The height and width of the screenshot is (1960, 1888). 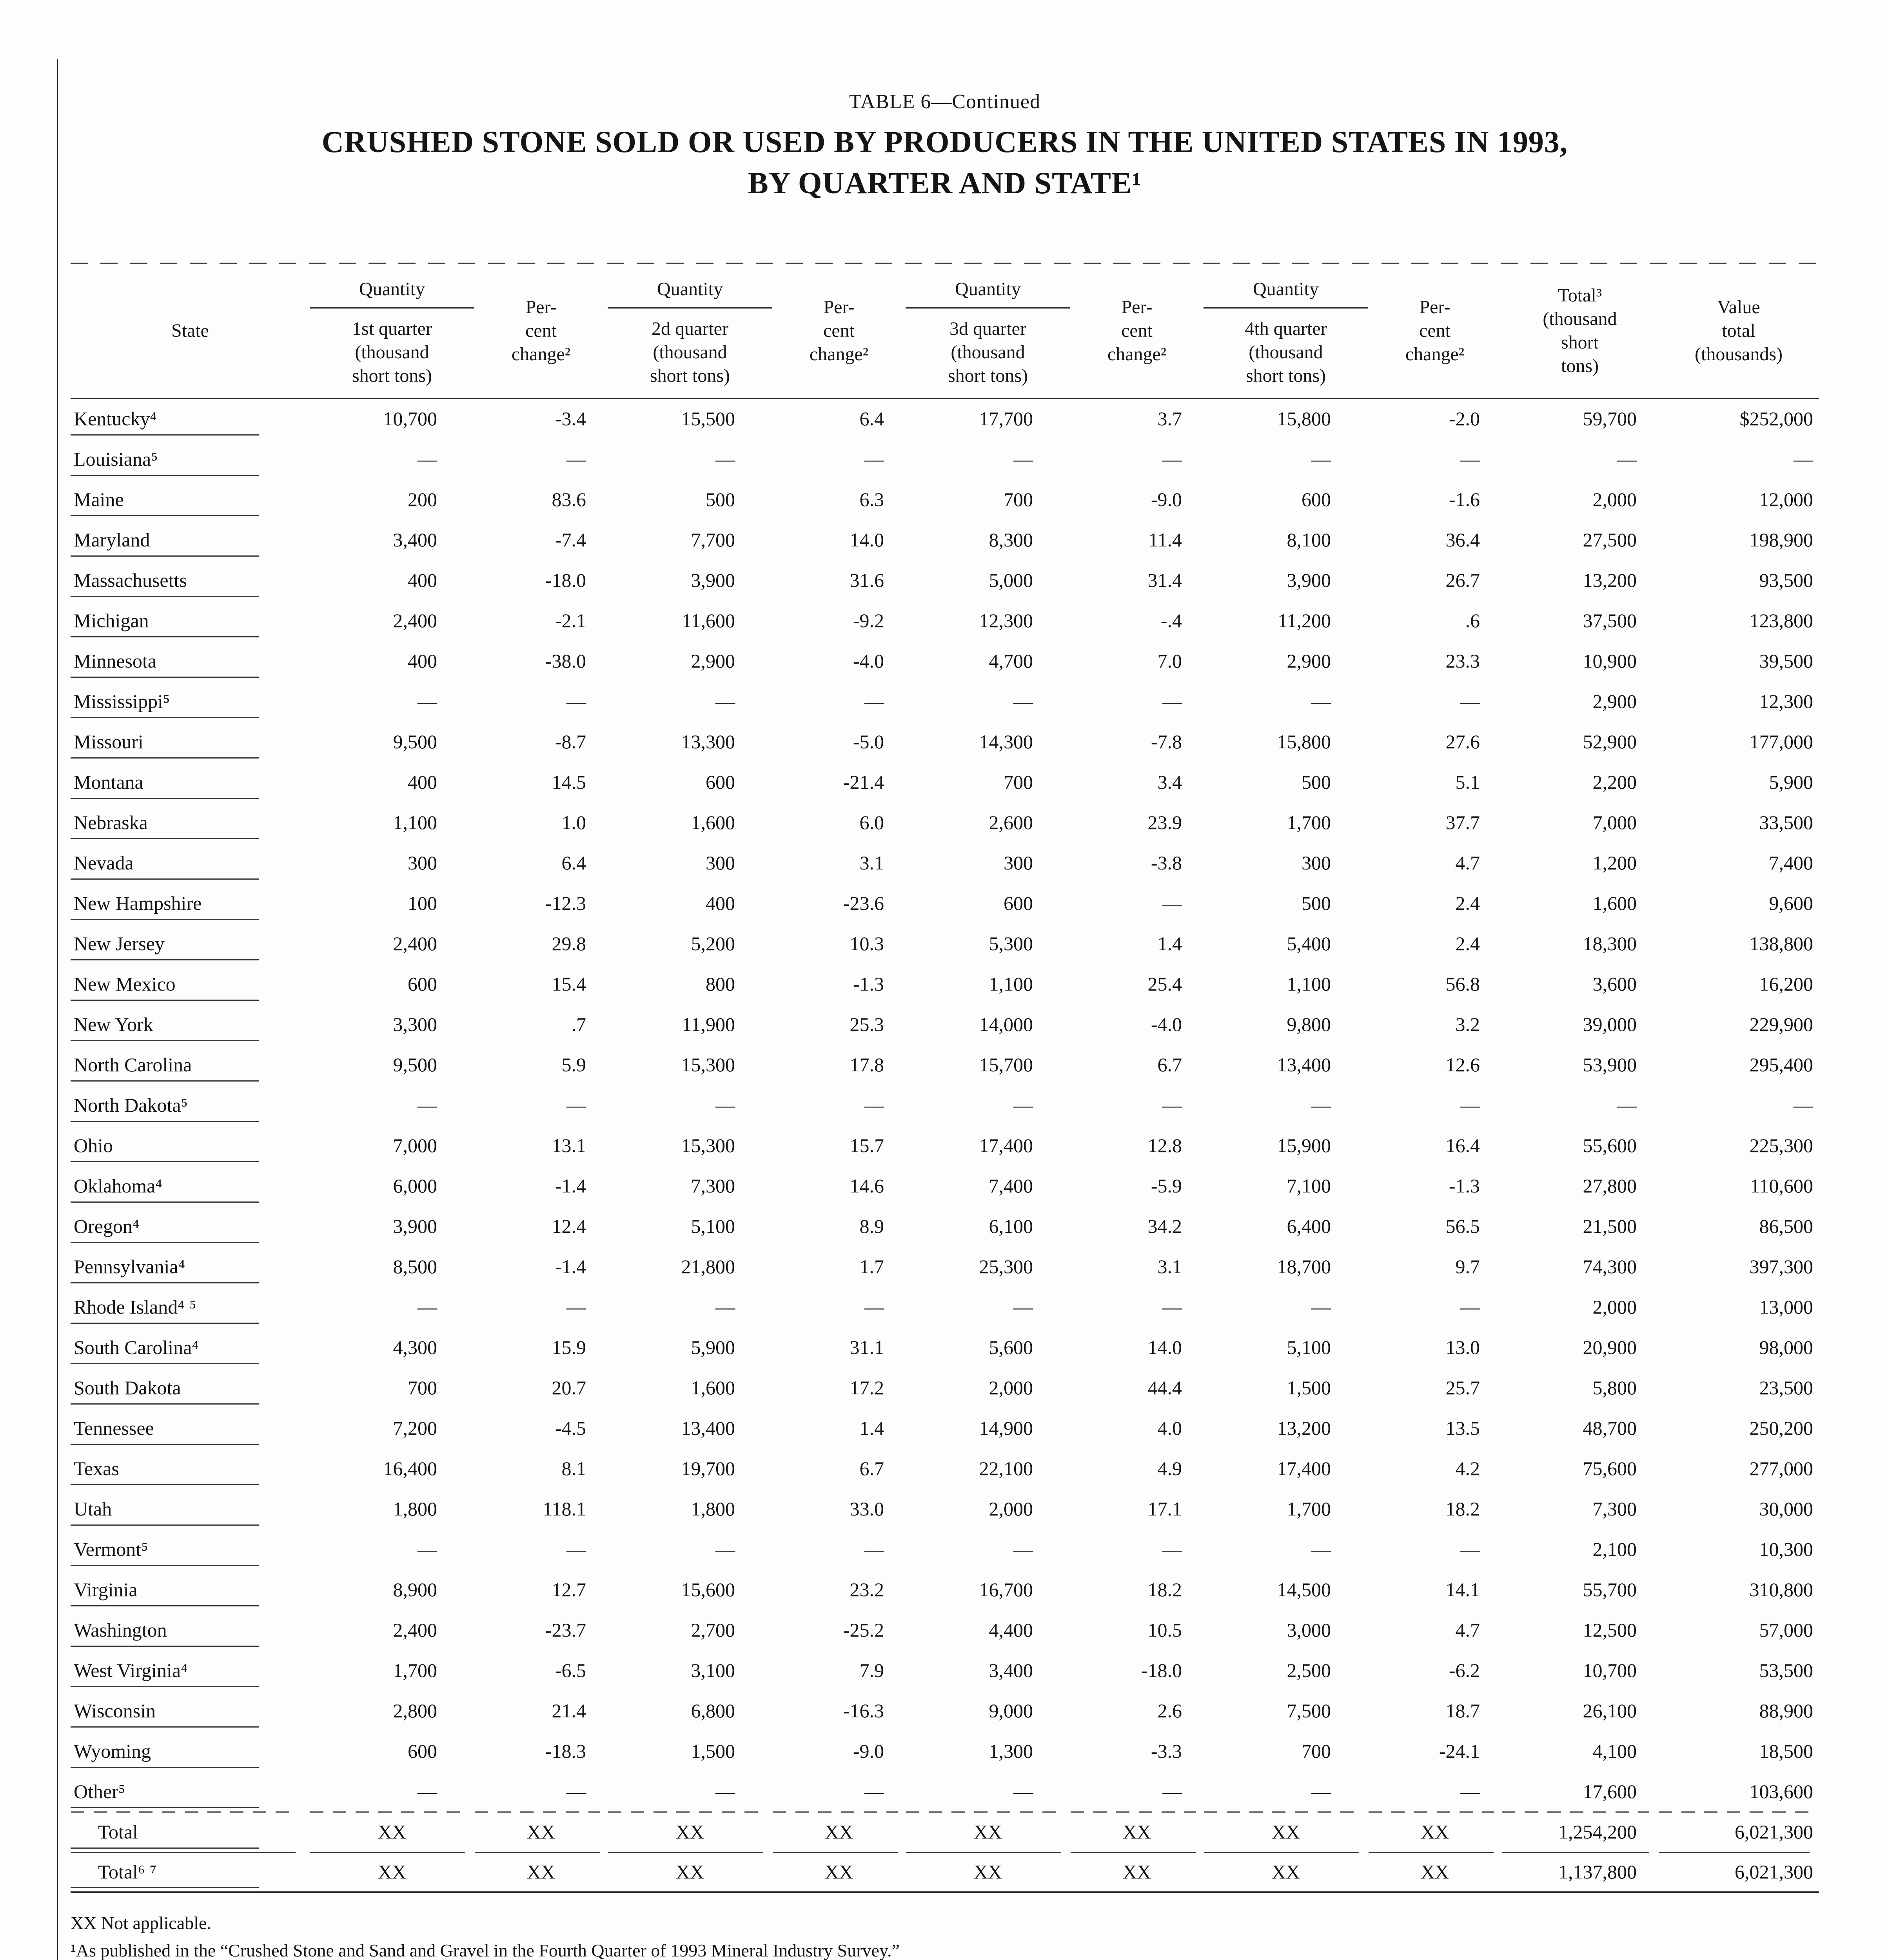 I want to click on q2-quantity-cell: 15,300, so click(x=708, y=1145).